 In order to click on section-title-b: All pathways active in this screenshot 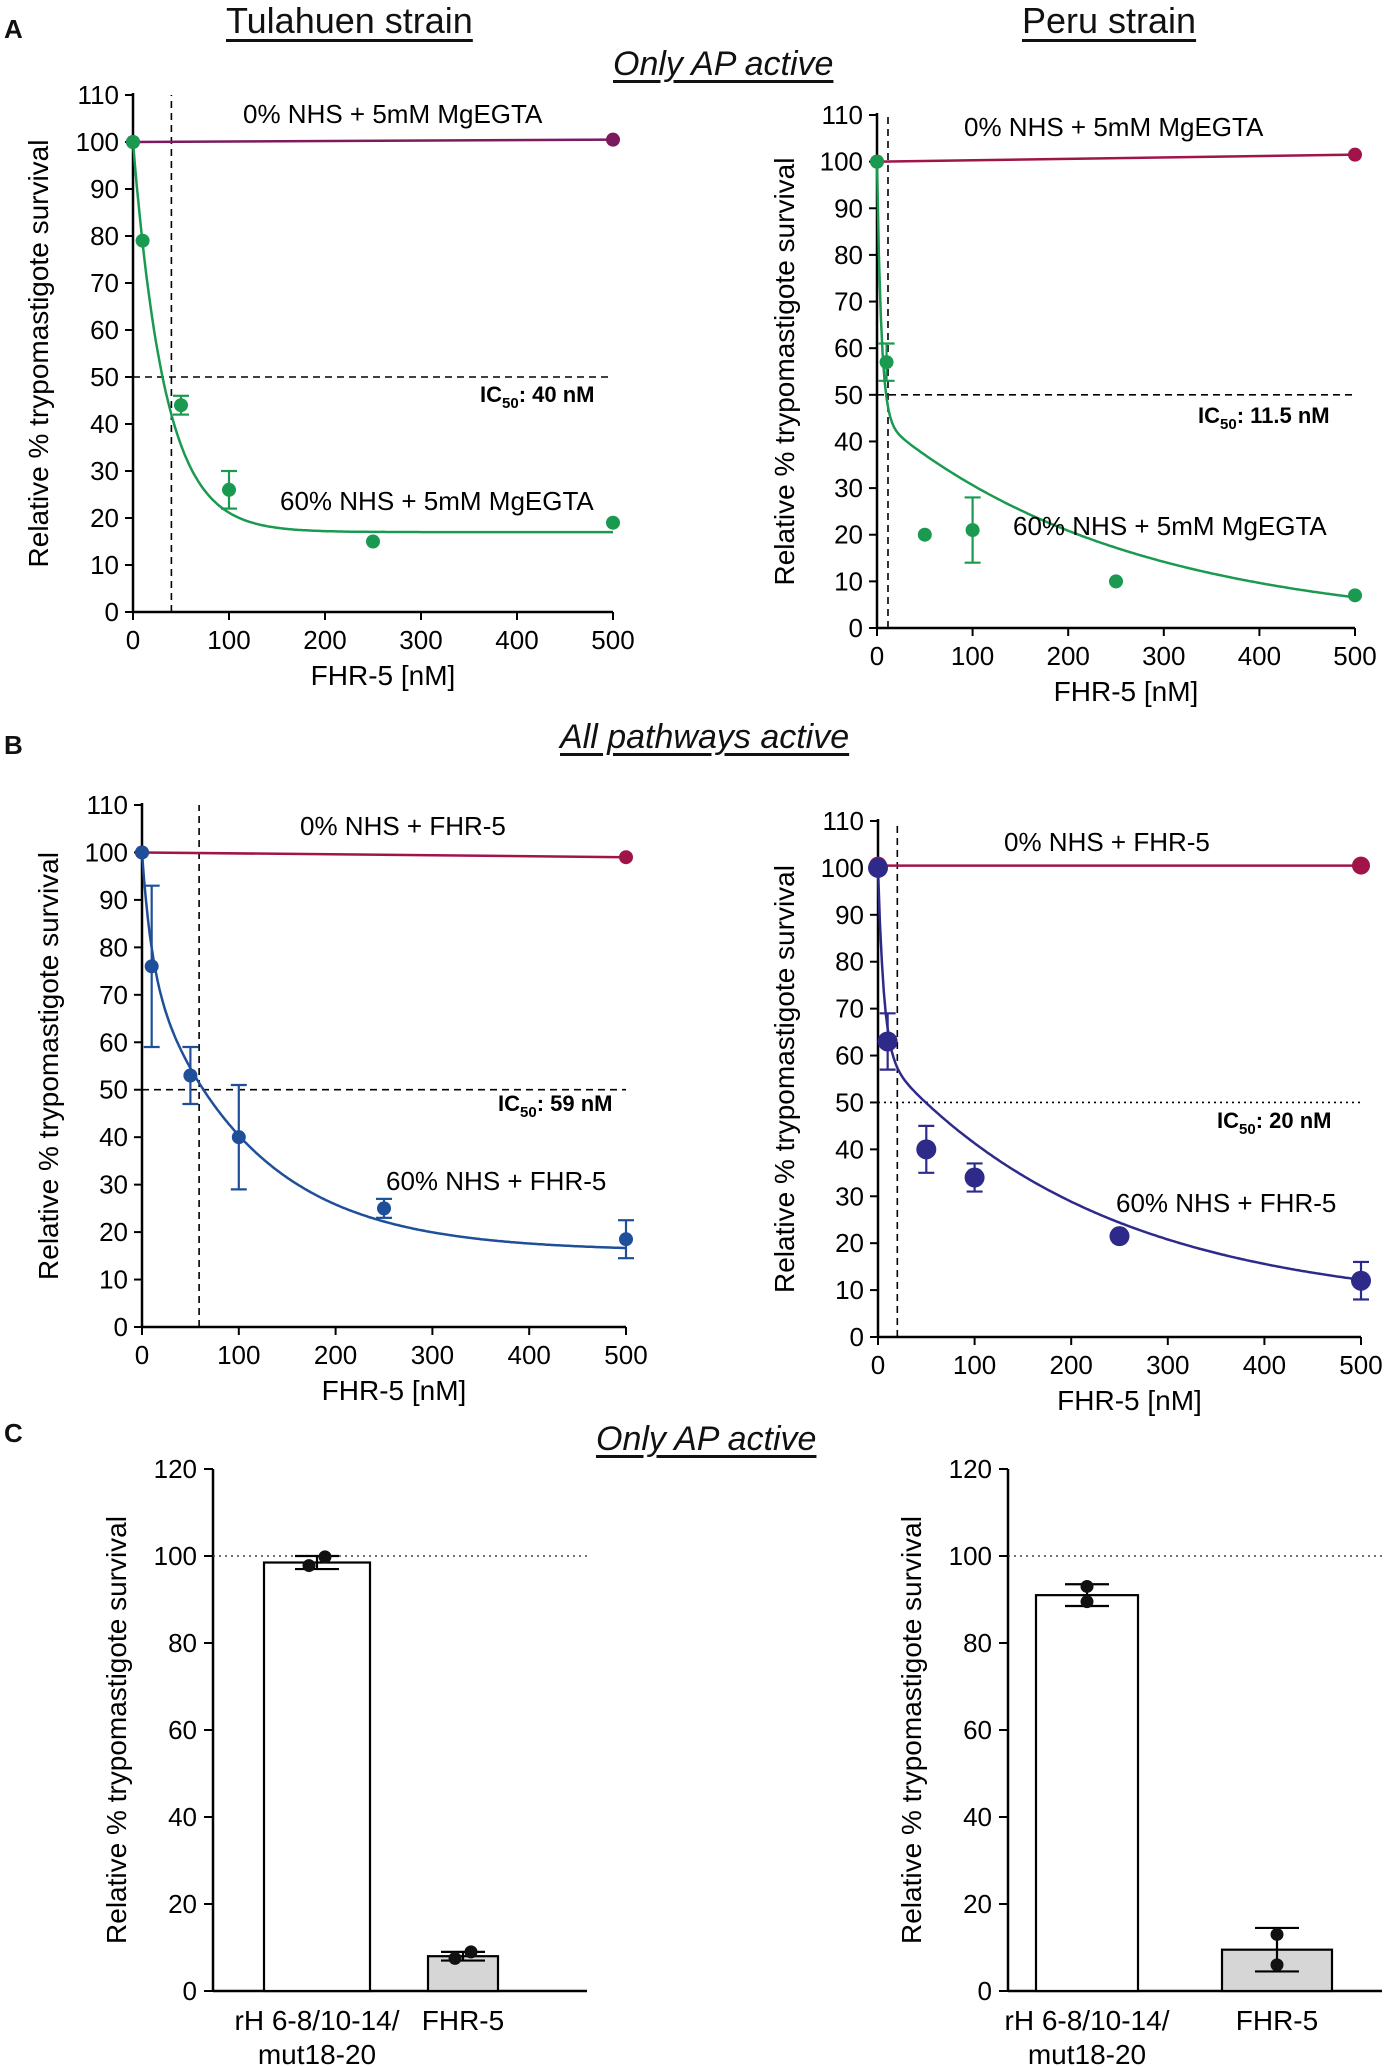, I will do `click(705, 737)`.